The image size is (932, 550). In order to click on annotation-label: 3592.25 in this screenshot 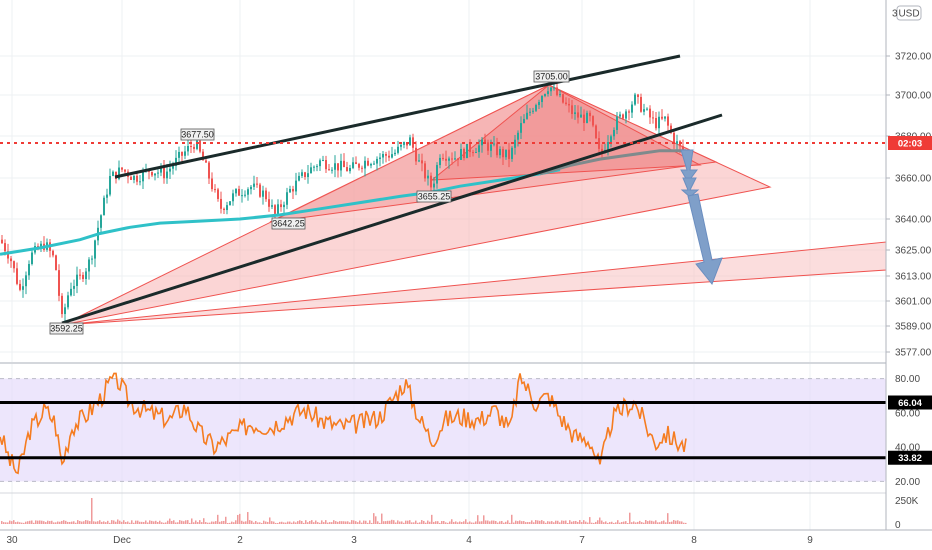, I will do `click(66, 329)`.